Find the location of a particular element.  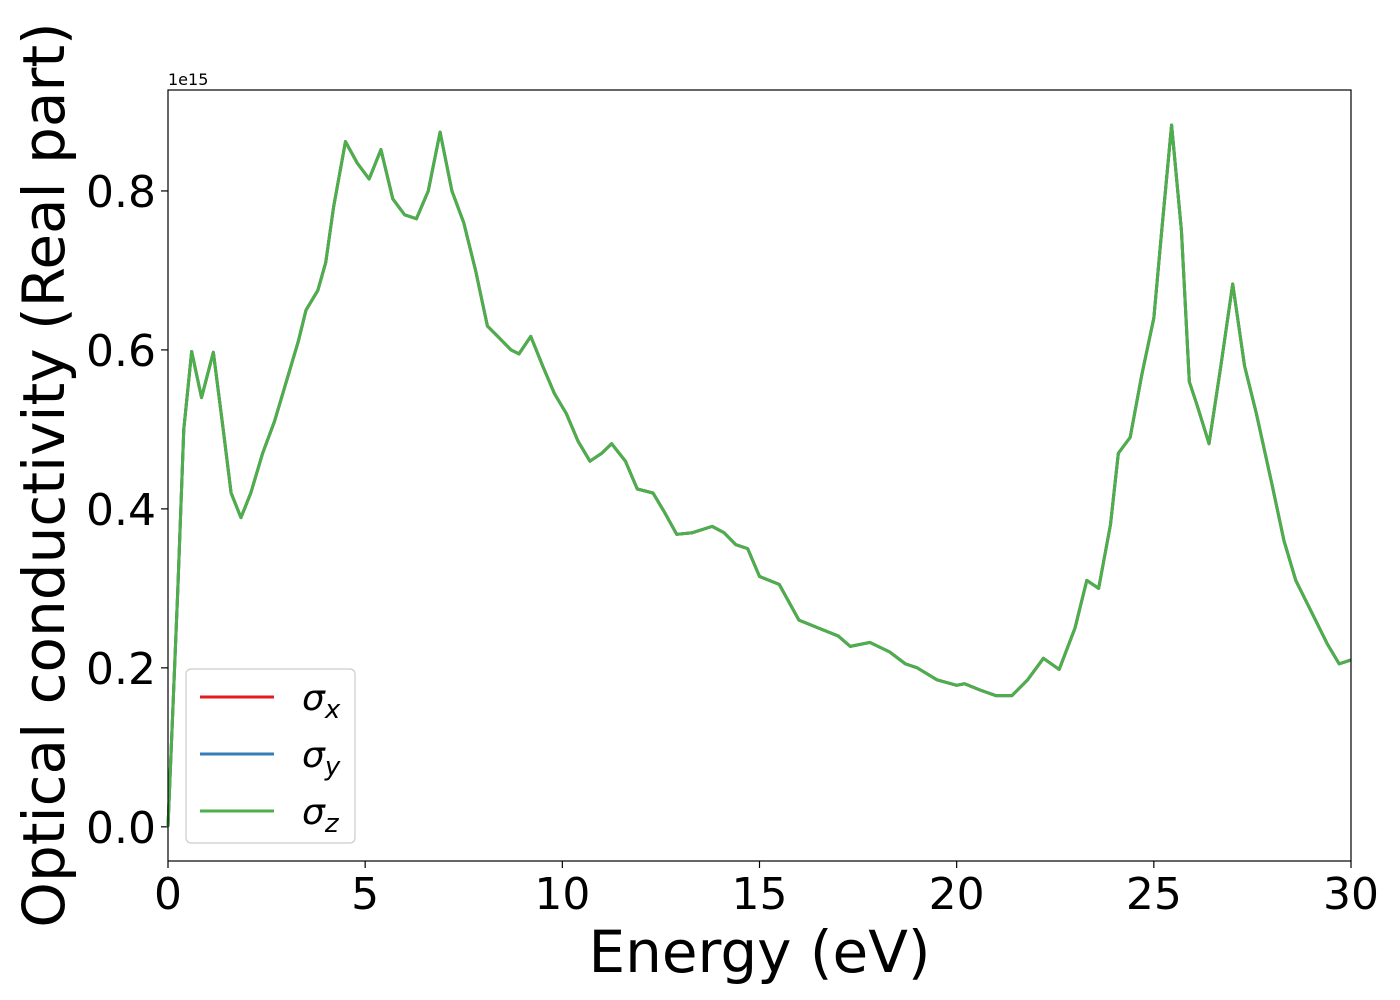

x-tick-label: 20 is located at coordinates (957, 894).